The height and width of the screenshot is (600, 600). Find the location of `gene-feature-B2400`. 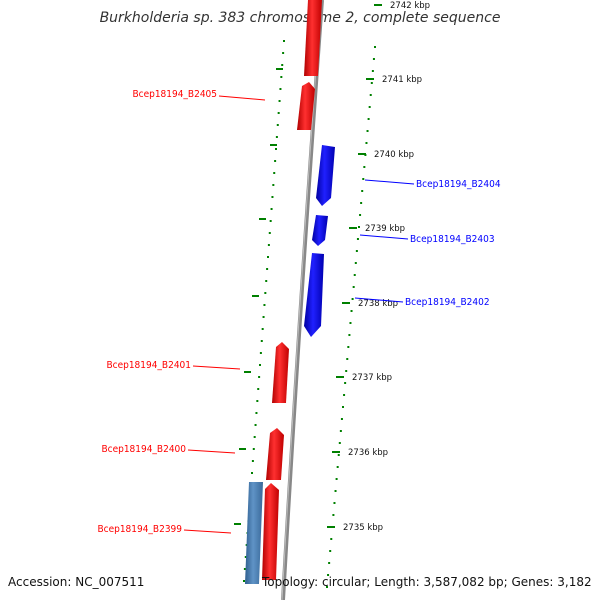

gene-feature-B2400 is located at coordinates (275, 454).